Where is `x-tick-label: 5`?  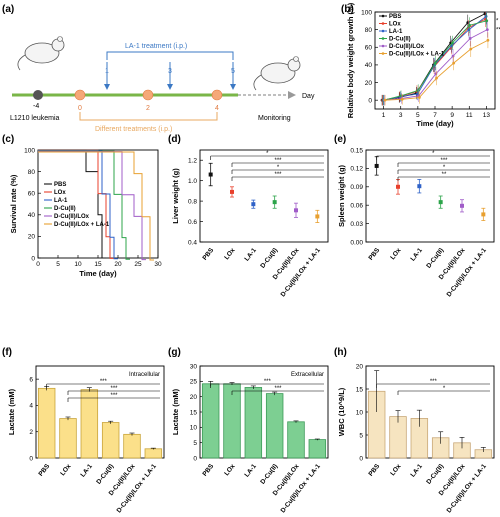 x-tick-label: 5 is located at coordinates (418, 115).